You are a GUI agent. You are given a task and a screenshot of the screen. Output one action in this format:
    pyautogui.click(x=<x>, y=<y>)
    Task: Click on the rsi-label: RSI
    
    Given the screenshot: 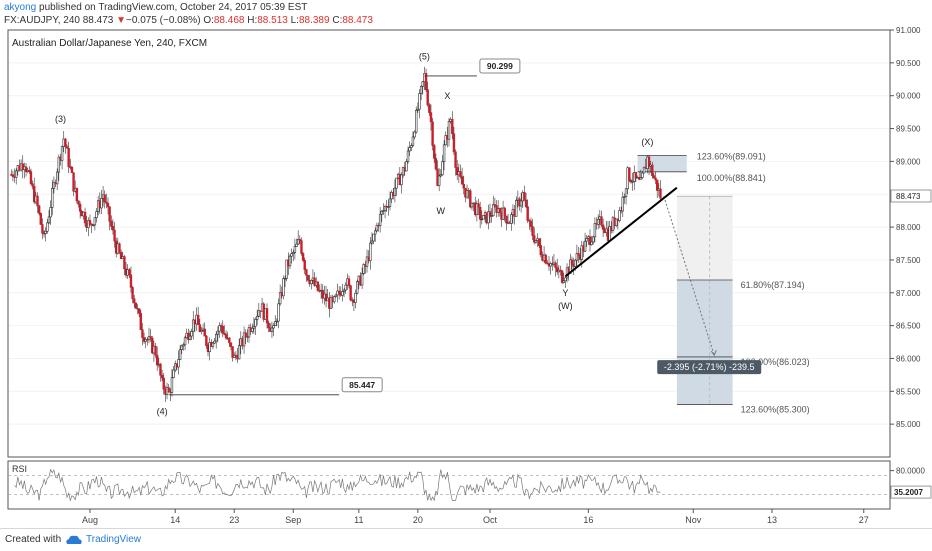 What is the action you would take?
    pyautogui.click(x=19, y=469)
    